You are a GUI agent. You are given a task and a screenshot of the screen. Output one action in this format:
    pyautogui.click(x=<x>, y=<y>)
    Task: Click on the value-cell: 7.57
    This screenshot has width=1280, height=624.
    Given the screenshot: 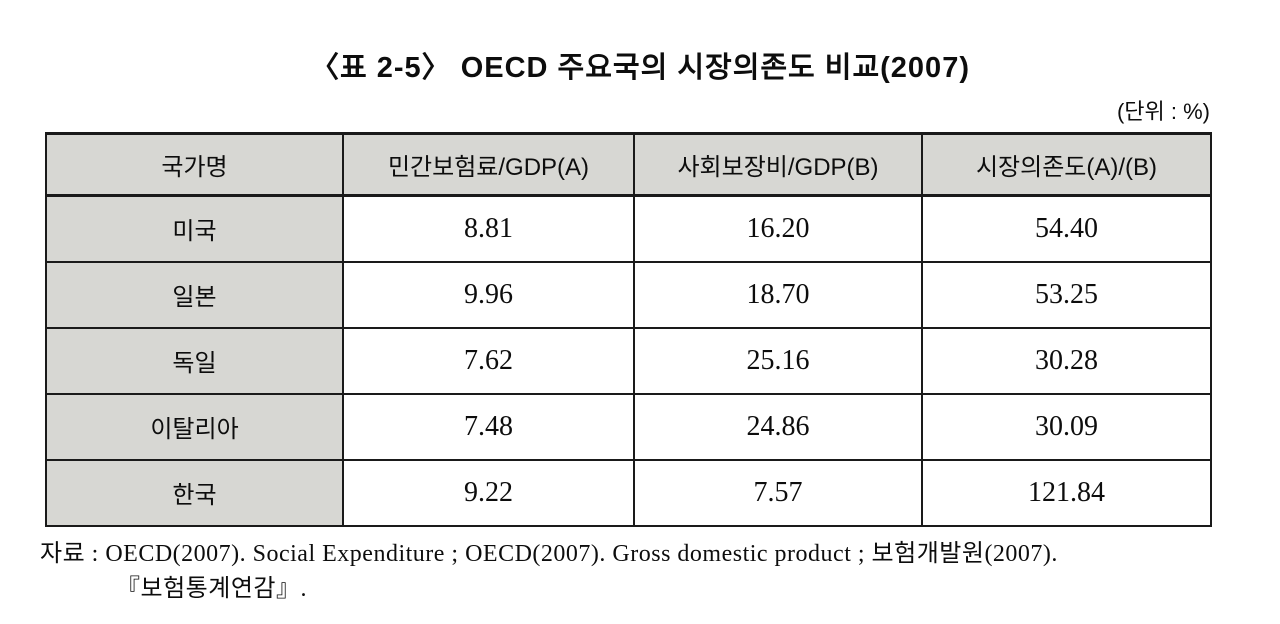 What is the action you would take?
    pyautogui.click(x=778, y=492)
    